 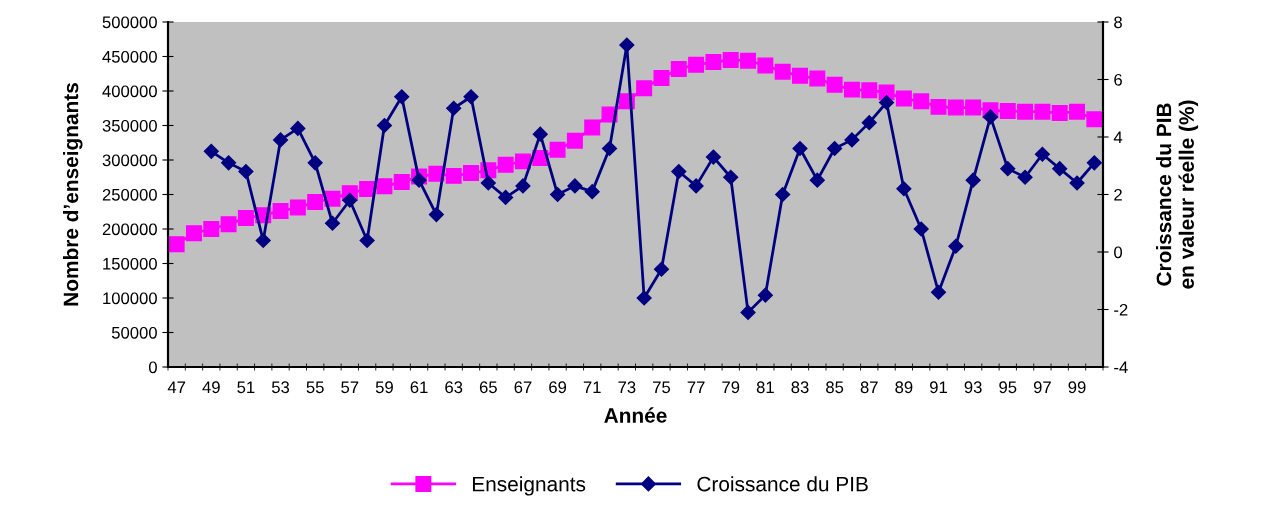 What do you see at coordinates (662, 387) in the screenshot?
I see `x-tick-label: 75` at bounding box center [662, 387].